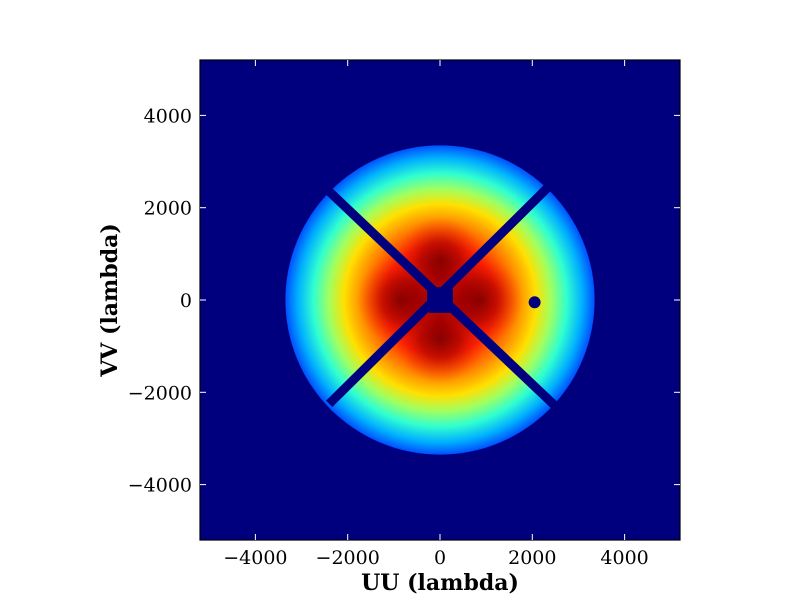 This screenshot has height=600, width=800. What do you see at coordinates (110, 300) in the screenshot?
I see `y-axis-label: VV (lambda)` at bounding box center [110, 300].